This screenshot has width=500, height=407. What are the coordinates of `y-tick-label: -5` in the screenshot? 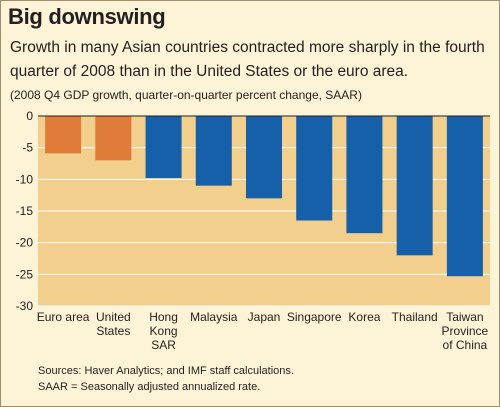 It's located at (27, 148).